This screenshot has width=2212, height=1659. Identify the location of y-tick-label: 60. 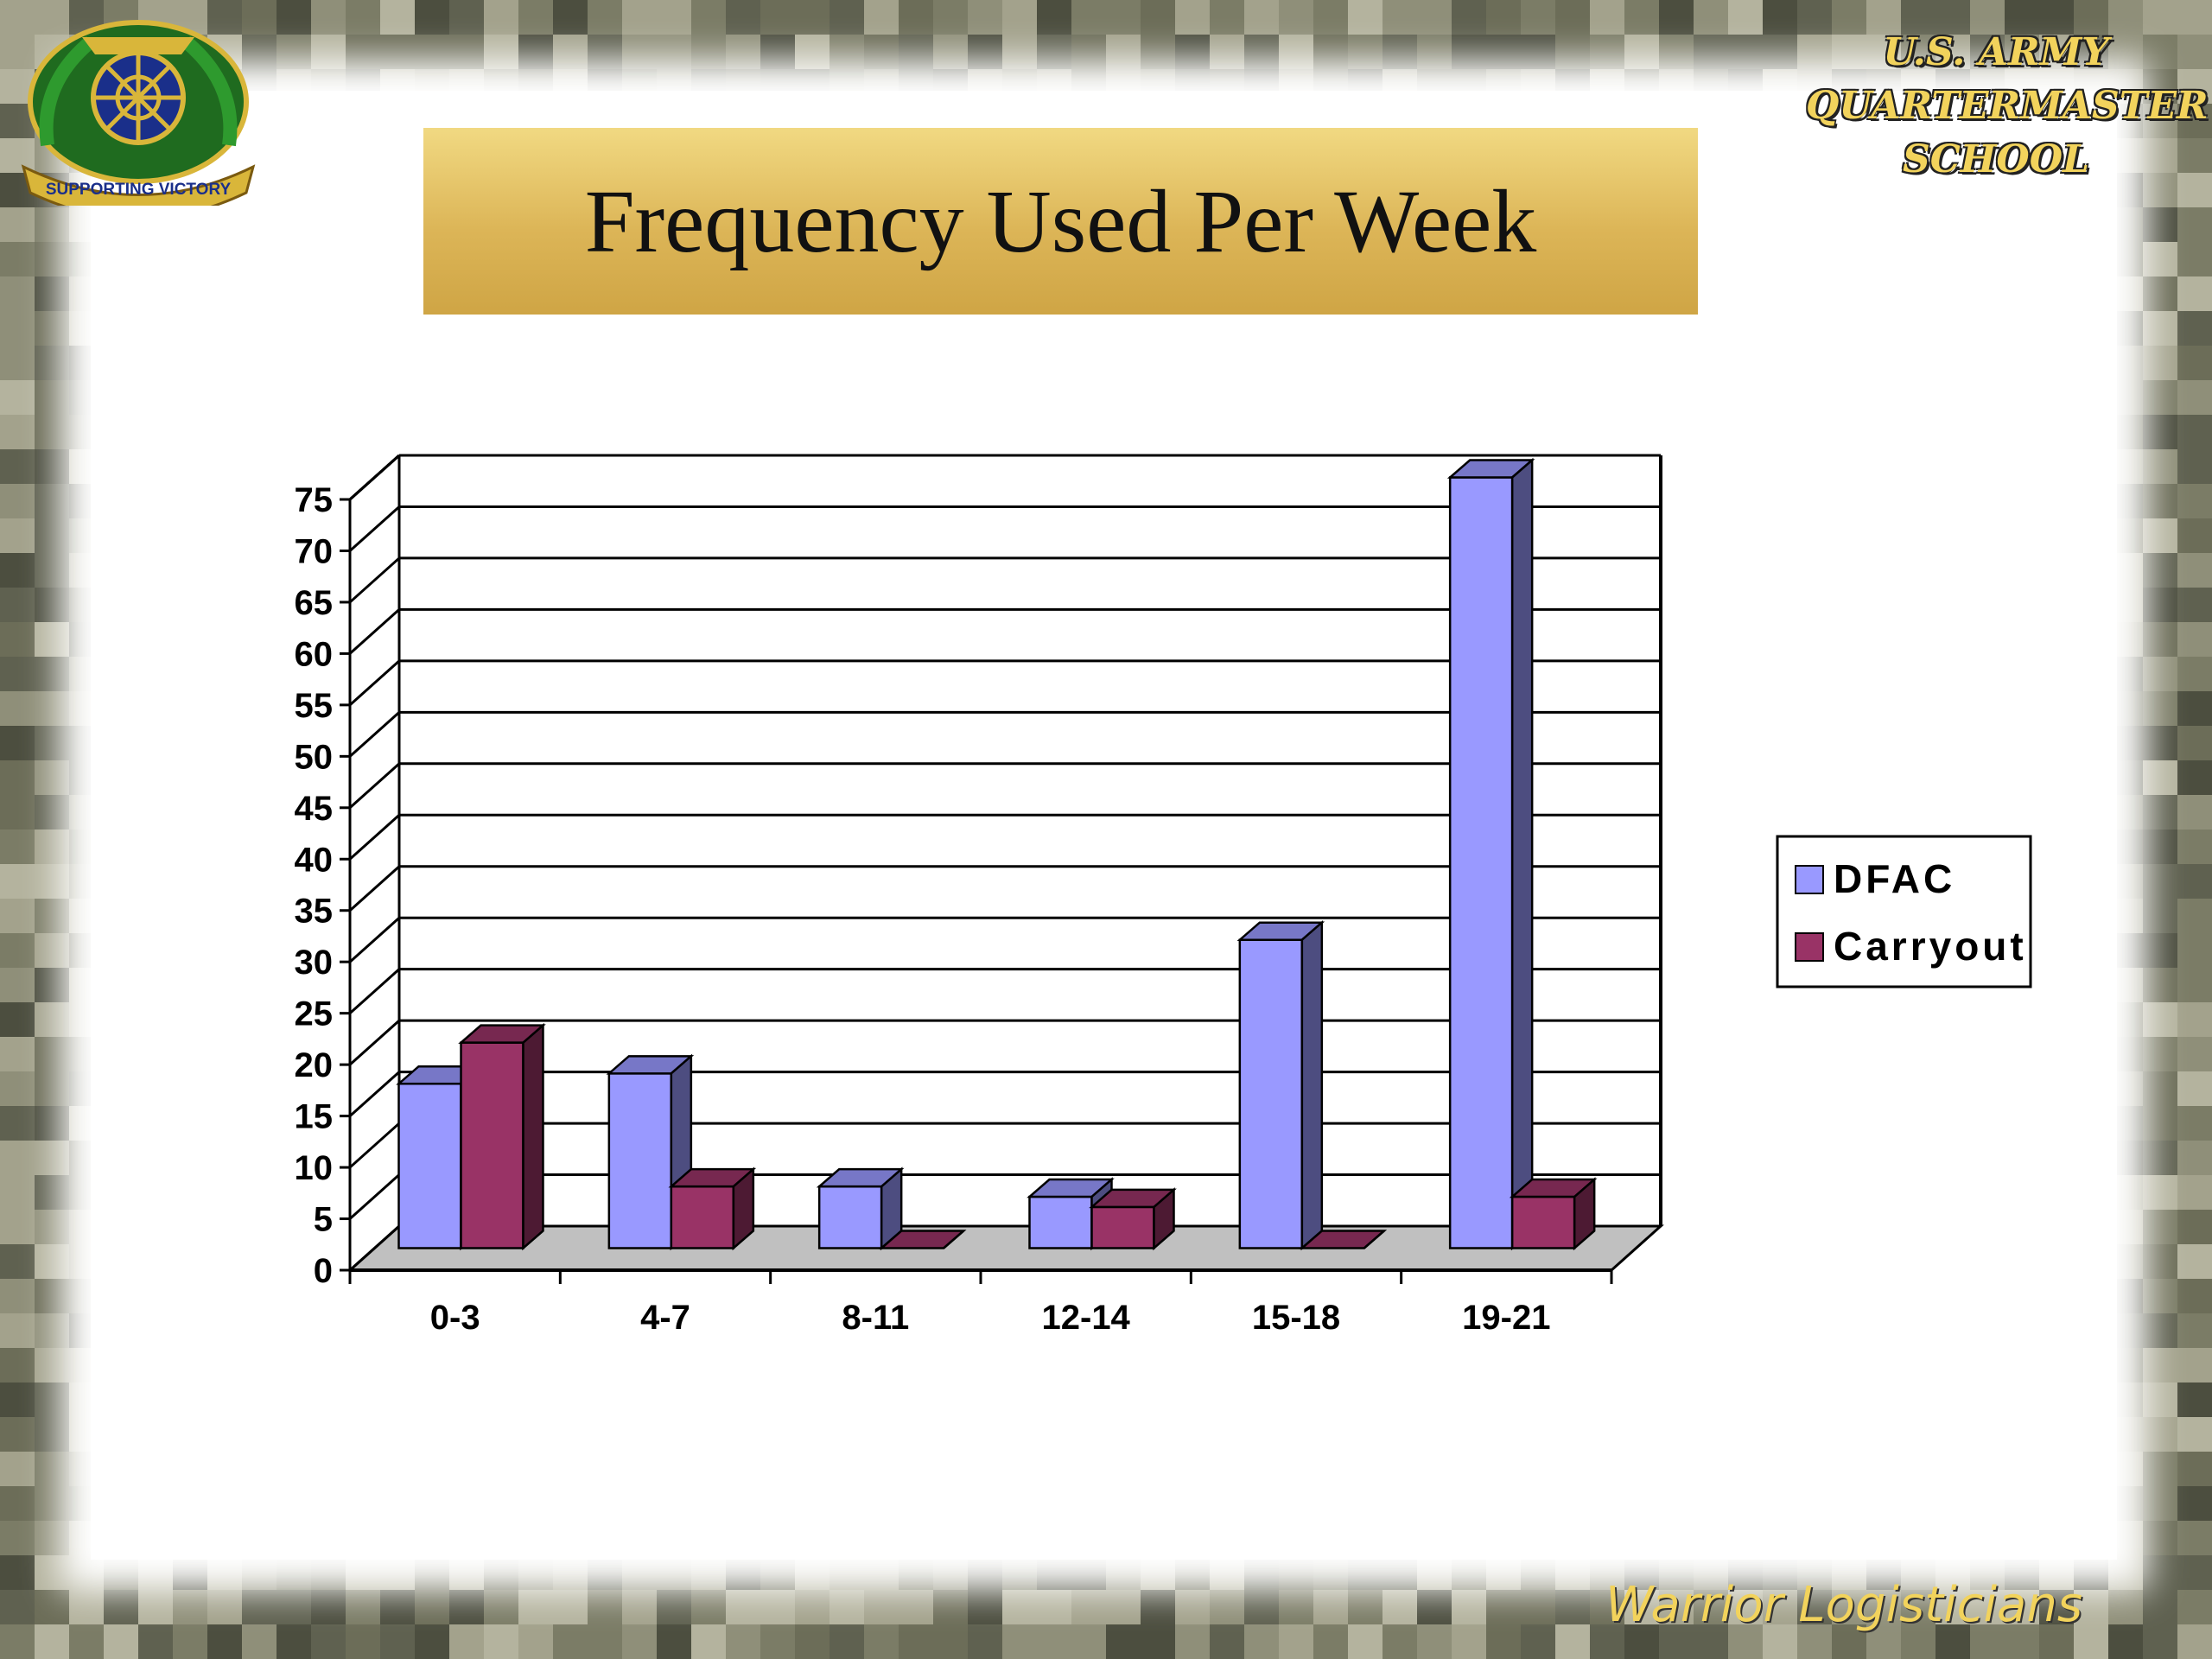
(314, 654).